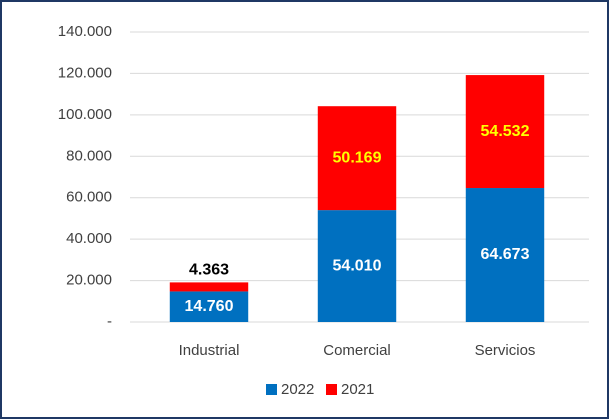 This screenshot has width=610, height=420. What do you see at coordinates (109, 321) in the screenshot?
I see `y-tick-label: -` at bounding box center [109, 321].